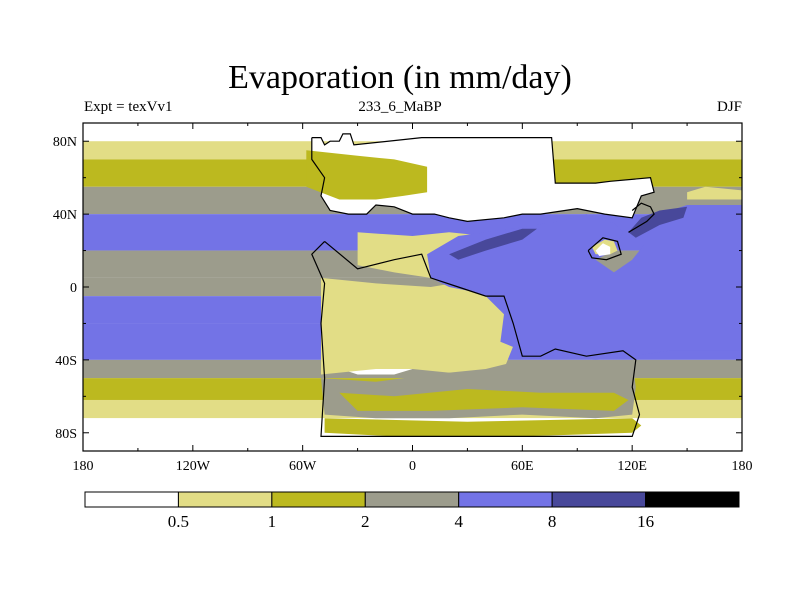 The image size is (800, 600). What do you see at coordinates (645, 521) in the screenshot?
I see `colorbar-label-5: 16` at bounding box center [645, 521].